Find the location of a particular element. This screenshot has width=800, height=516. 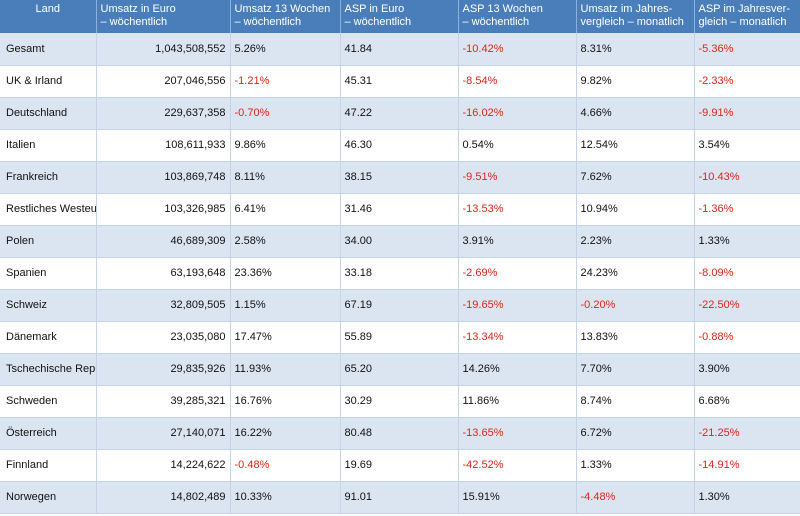

value-cell: -4.48% is located at coordinates (635, 497).